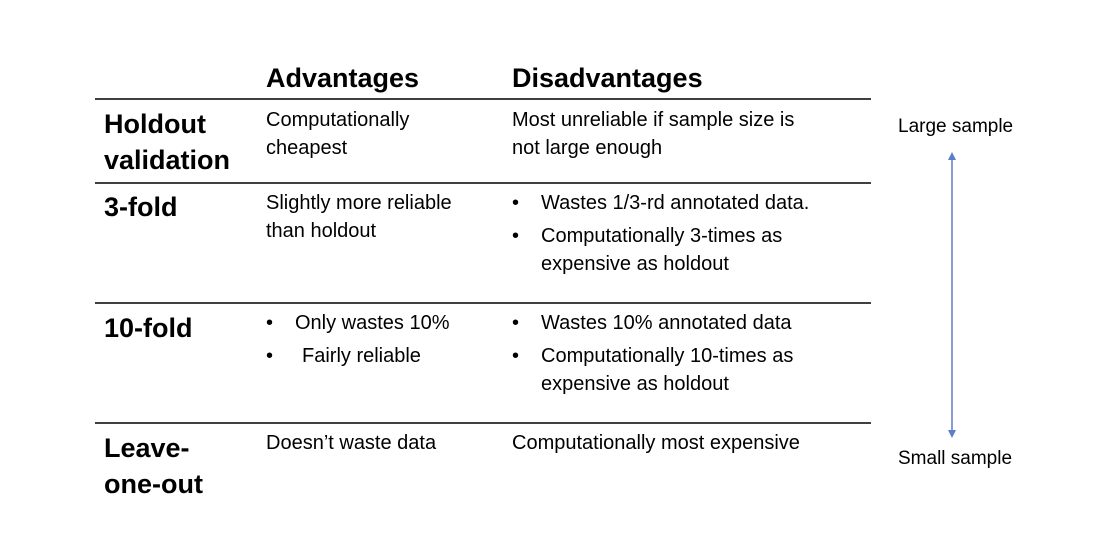 The image size is (1114, 534). I want to click on cell-10-fold-advantages: • Only wastes 10% • Fairly reliable, so click(358, 342).